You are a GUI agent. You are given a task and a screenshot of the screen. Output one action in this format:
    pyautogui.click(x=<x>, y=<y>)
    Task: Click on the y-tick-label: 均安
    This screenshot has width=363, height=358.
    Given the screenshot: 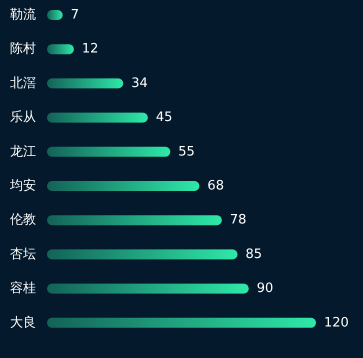 What is the action you would take?
    pyautogui.click(x=22, y=186)
    